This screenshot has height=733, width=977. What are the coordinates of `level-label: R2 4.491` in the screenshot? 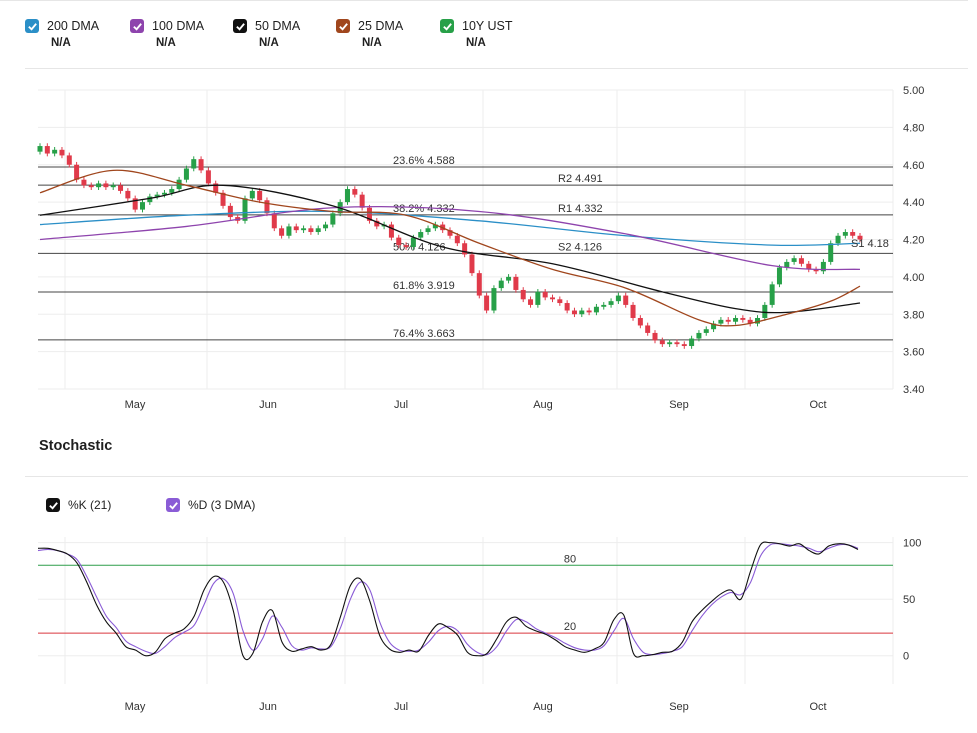 It's located at (580, 179).